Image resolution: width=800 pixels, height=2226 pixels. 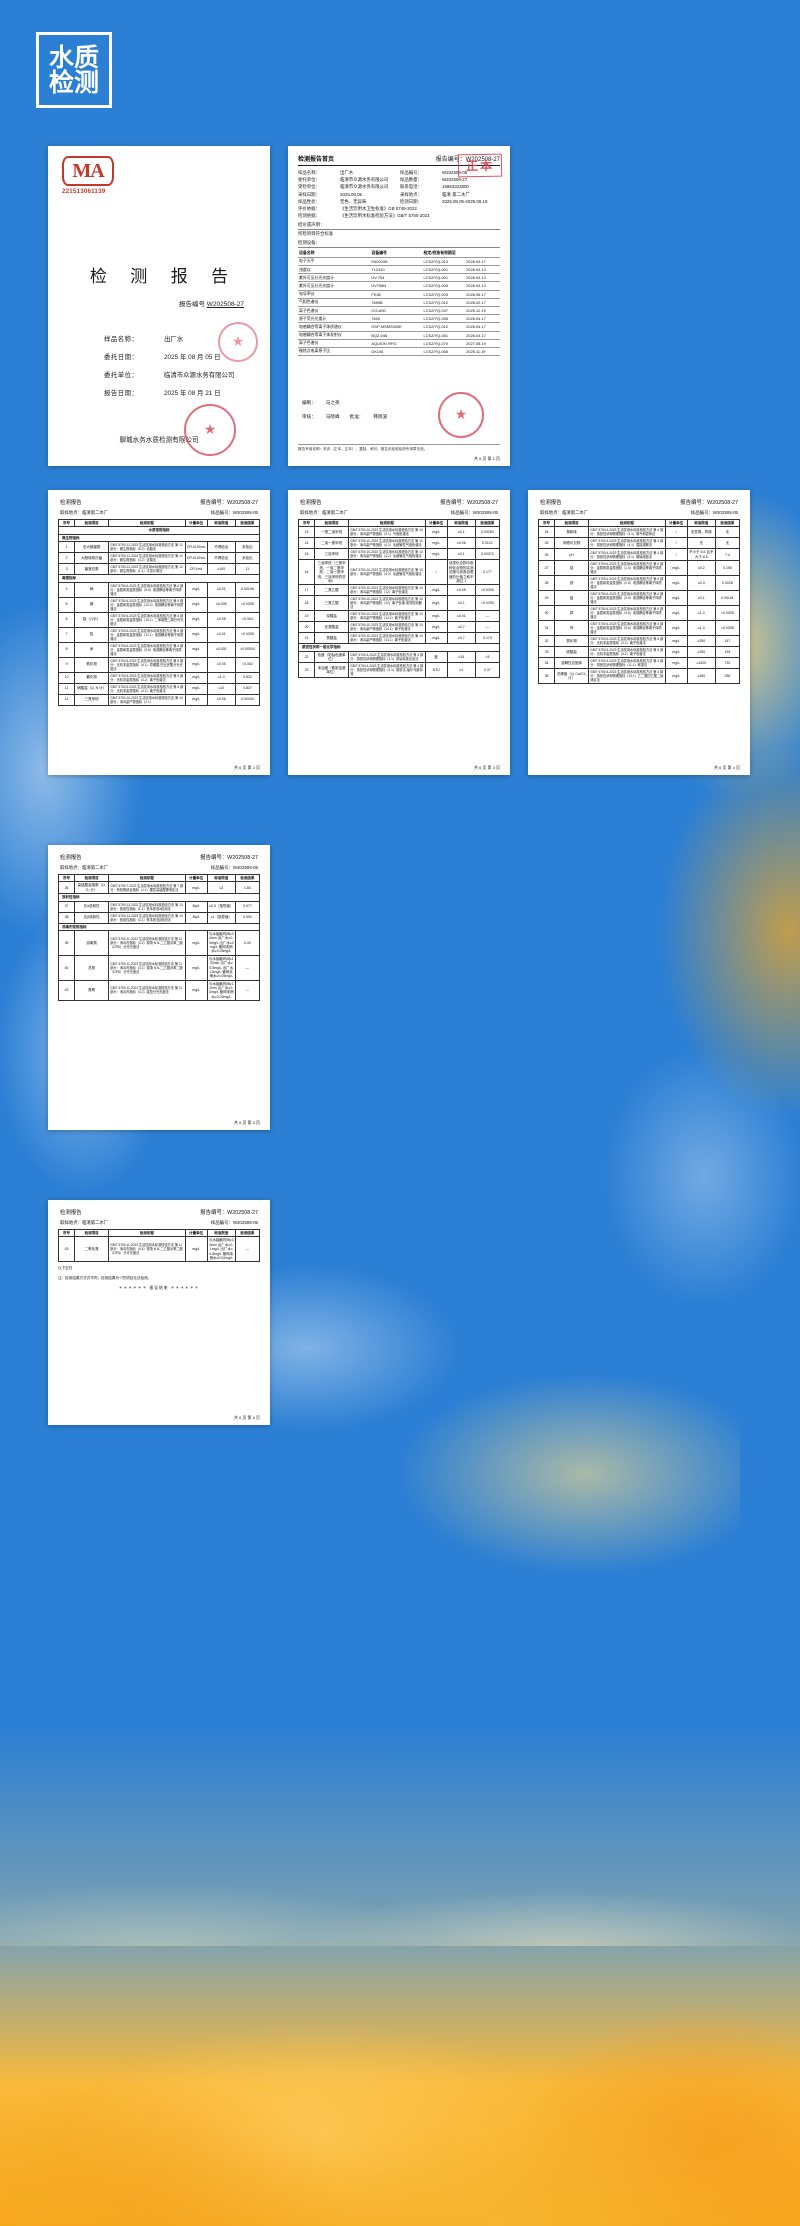 I want to click on results-section-row: 感官性状和一般化学指标, so click(x=399, y=647).